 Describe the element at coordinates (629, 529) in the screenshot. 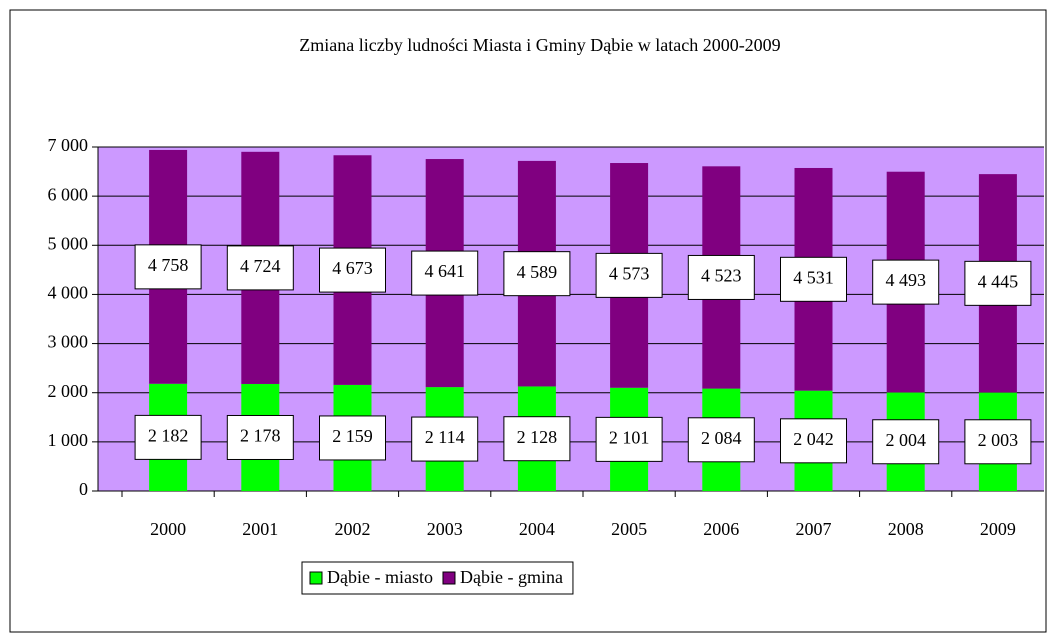

I see `x-tick-label: 2005` at that location.